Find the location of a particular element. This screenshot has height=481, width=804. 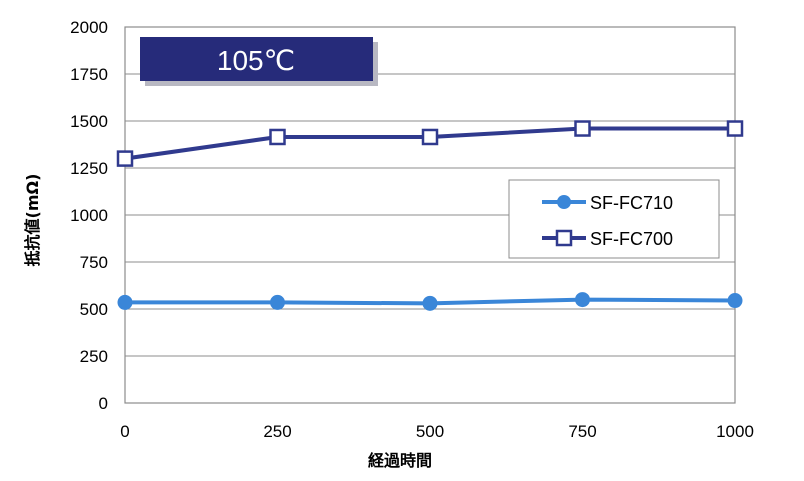

y-axis-label: 抵抗値(mΩ) is located at coordinates (32, 220).